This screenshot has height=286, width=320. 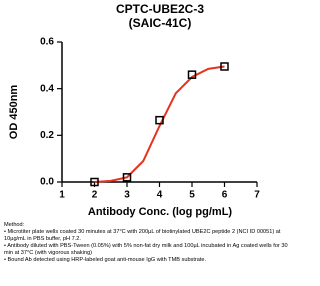 I want to click on method-title: Method:, so click(x=14, y=225).